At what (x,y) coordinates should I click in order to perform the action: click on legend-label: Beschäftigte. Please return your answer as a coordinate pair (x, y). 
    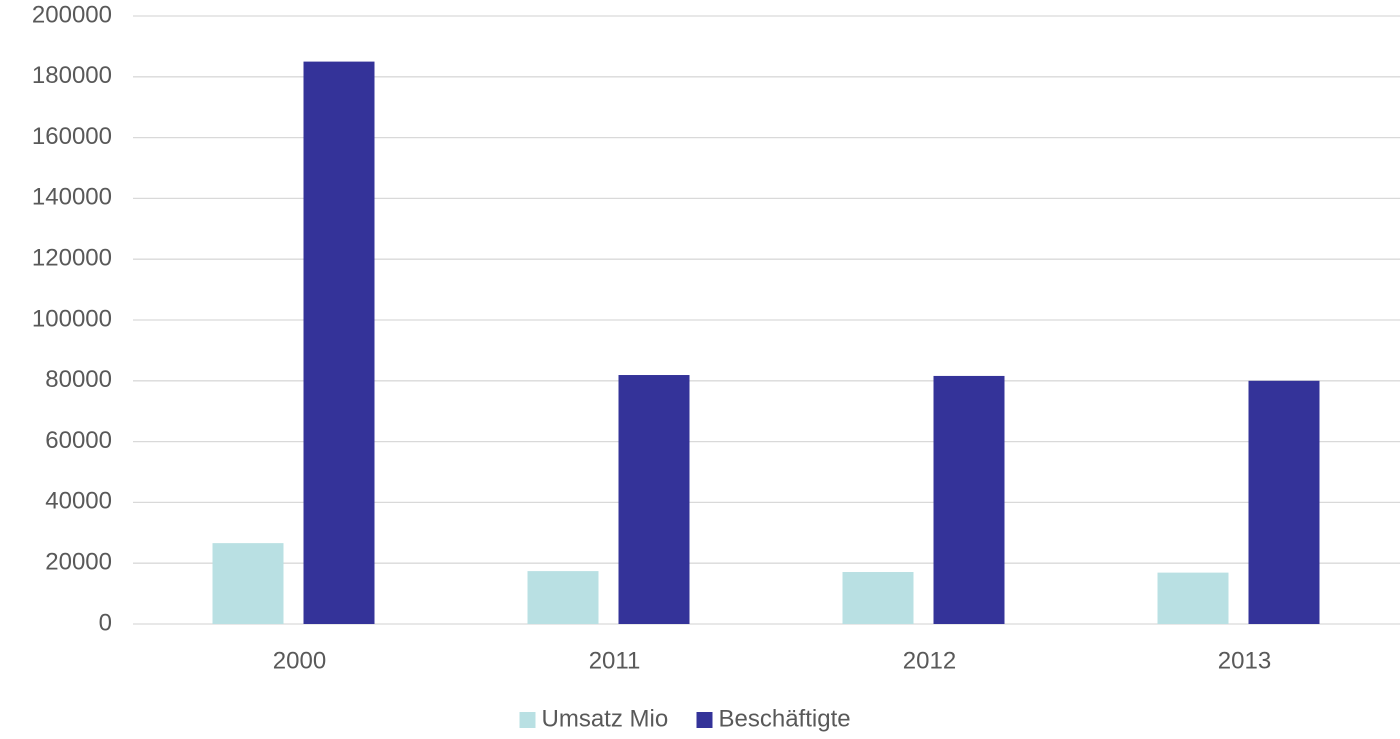
    Looking at the image, I should click on (785, 718).